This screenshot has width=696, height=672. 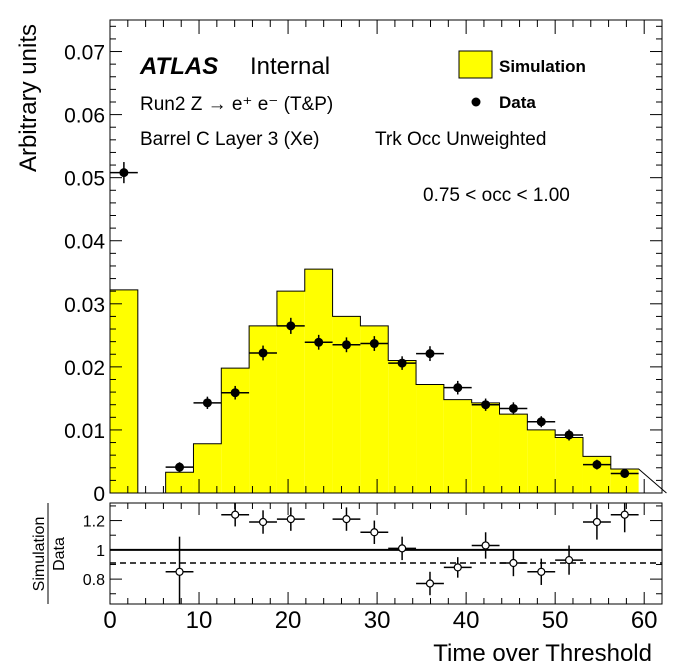 I want to click on ratio-y-tick-label: 1.2, so click(x=94, y=522).